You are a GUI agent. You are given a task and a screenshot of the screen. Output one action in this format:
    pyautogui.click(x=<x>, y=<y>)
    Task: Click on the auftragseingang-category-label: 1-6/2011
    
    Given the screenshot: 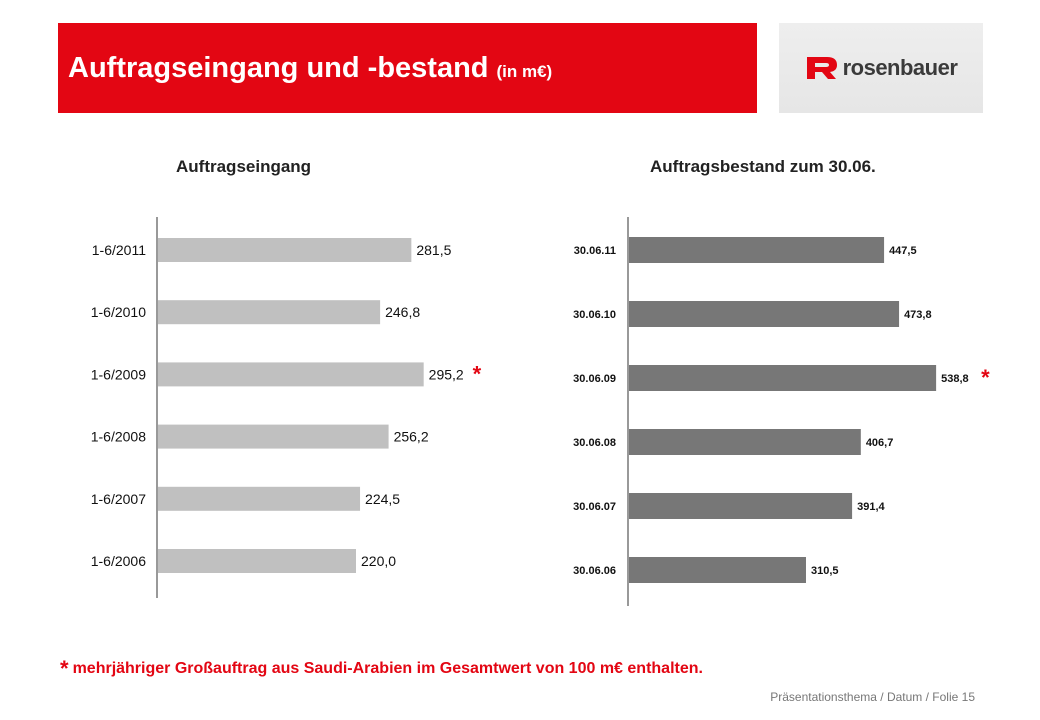 What is the action you would take?
    pyautogui.click(x=119, y=250)
    